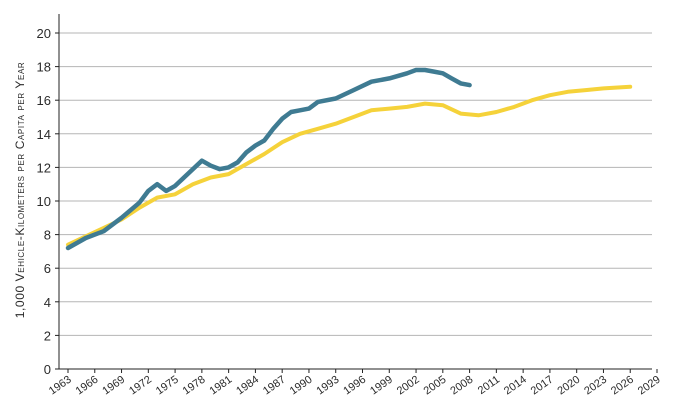 Image resolution: width=679 pixels, height=413 pixels. I want to click on x-tick-label: 2017, so click(542, 386).